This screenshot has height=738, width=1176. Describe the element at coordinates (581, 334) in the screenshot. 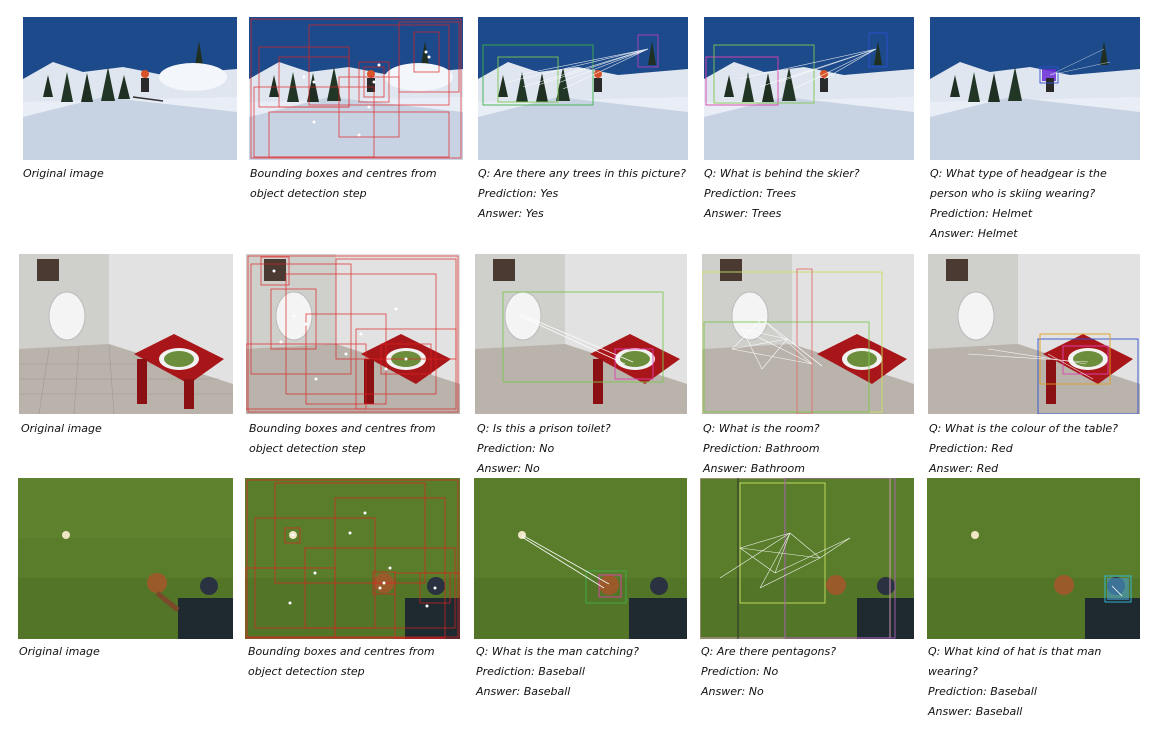

I see `bathroom-q1-attention-image` at that location.